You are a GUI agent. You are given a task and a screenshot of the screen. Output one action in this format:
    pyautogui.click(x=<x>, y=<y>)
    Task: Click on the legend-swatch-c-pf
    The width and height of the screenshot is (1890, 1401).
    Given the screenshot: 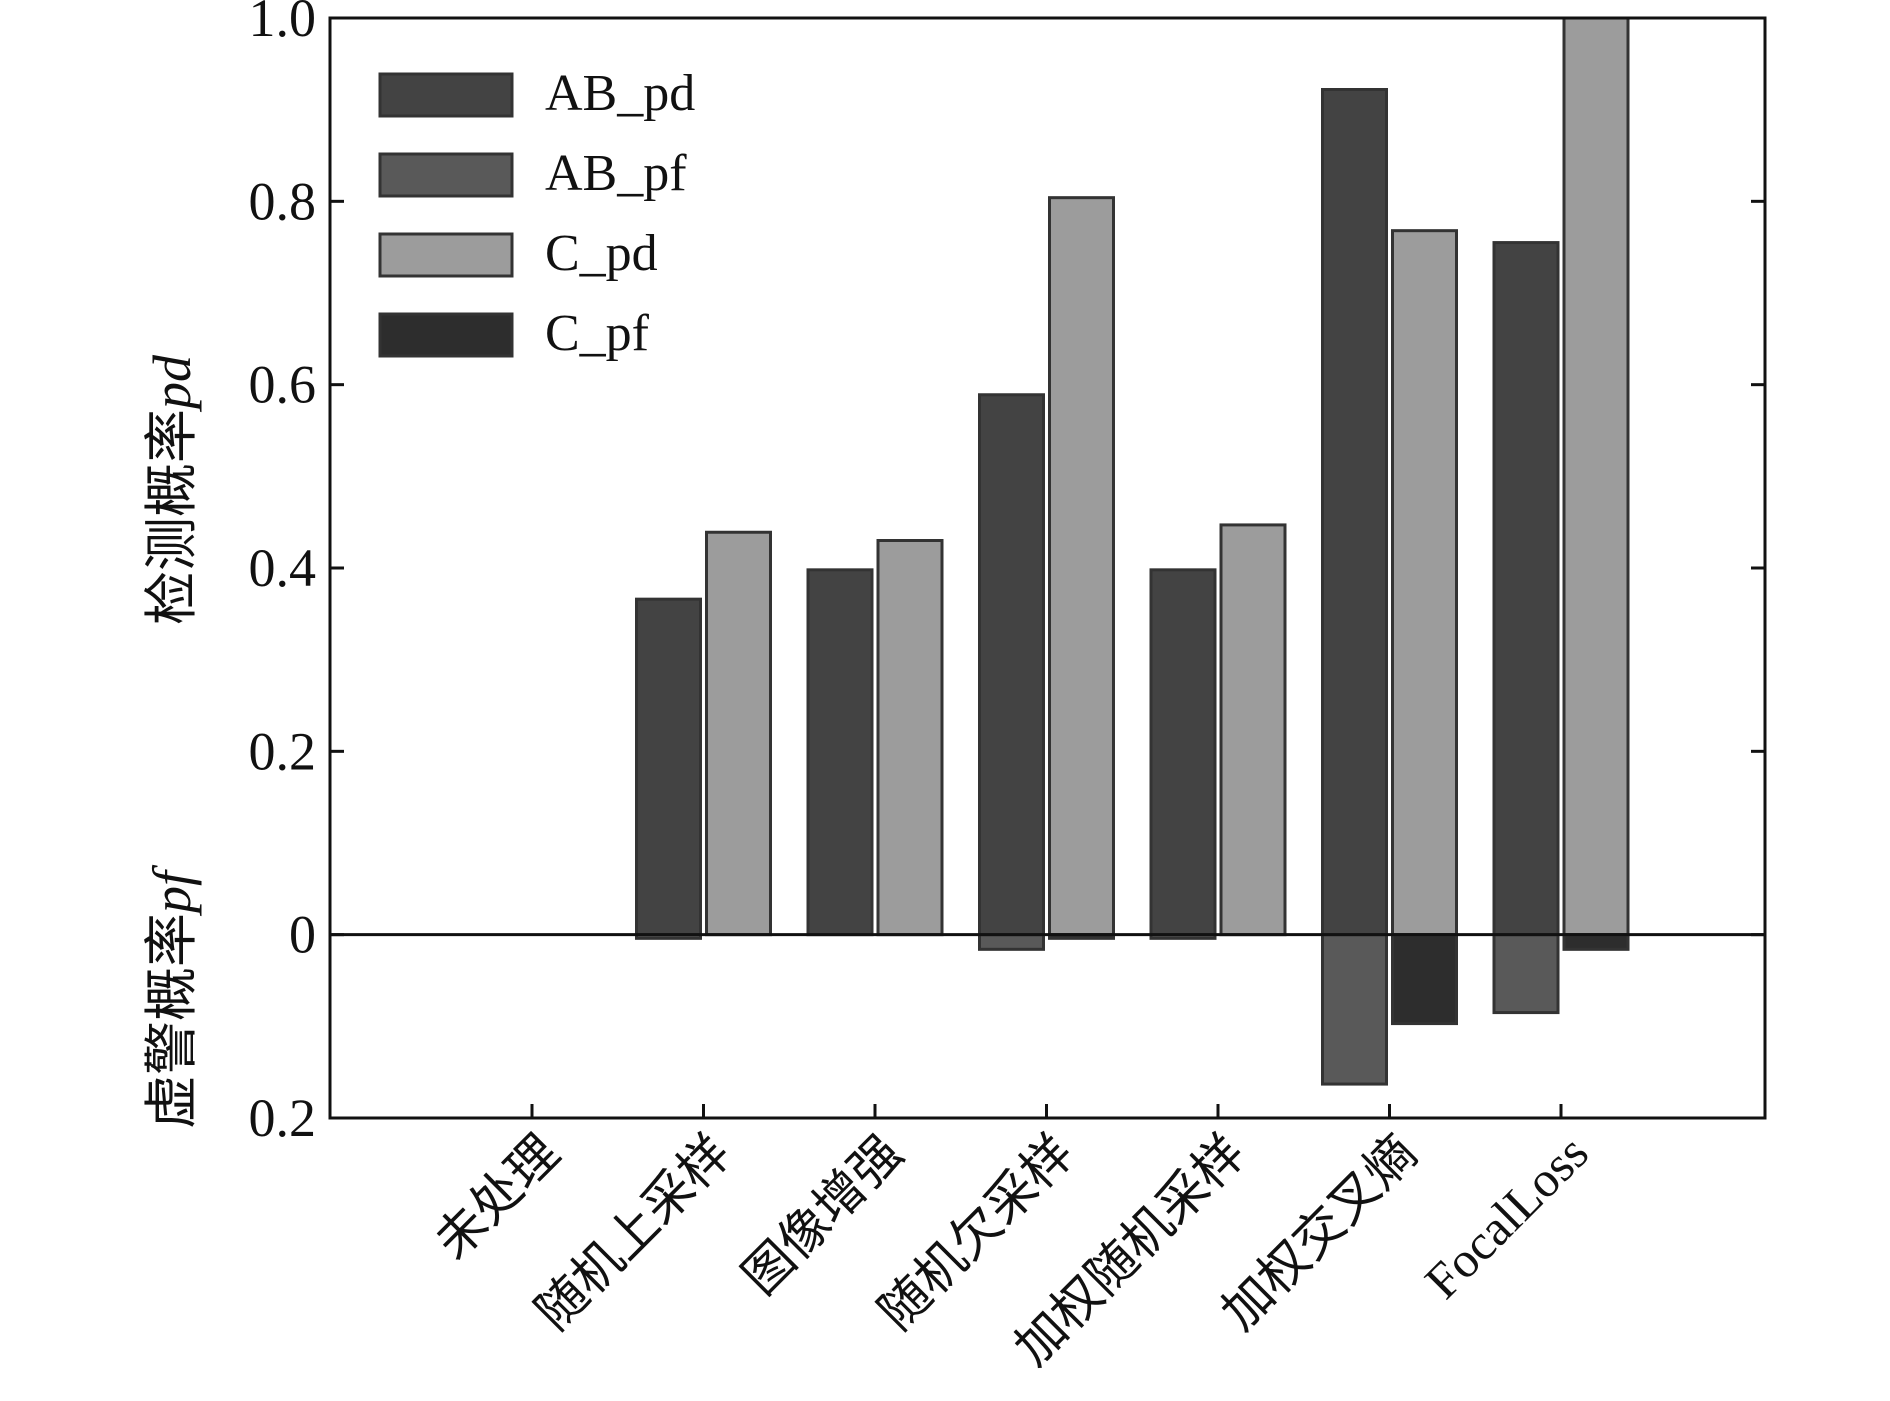 What is the action you would take?
    pyautogui.click(x=446, y=335)
    